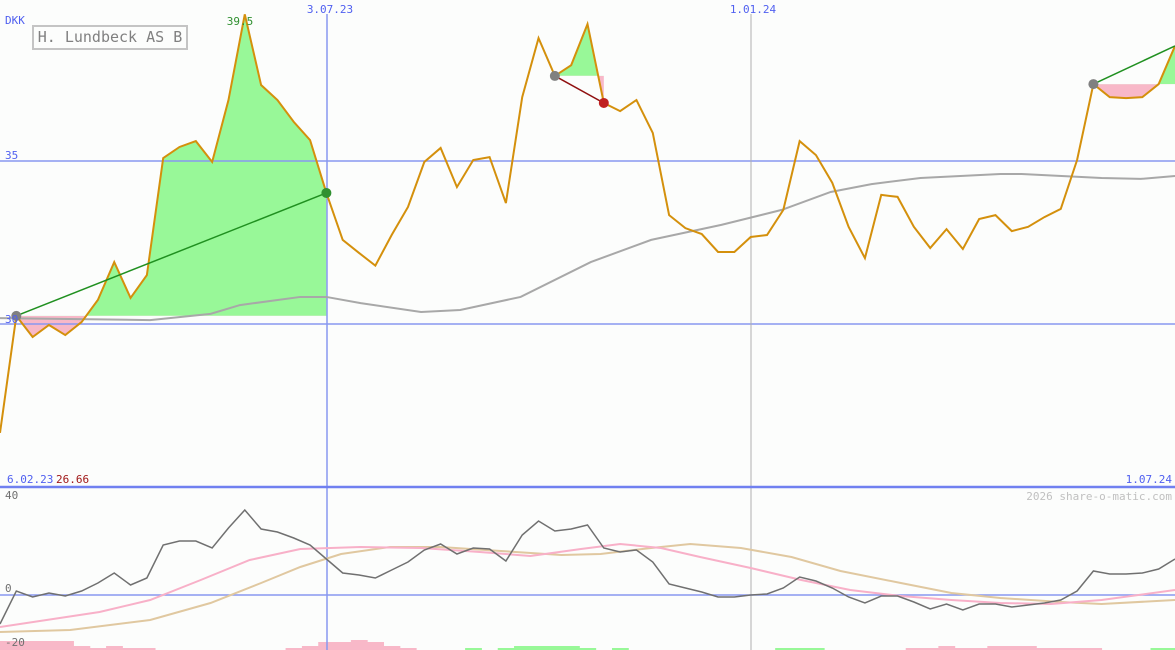 Image resolution: width=1175 pixels, height=650 pixels. Describe the element at coordinates (110, 37) in the screenshot. I see `chart-title: H. Lundbeck AS B` at that location.